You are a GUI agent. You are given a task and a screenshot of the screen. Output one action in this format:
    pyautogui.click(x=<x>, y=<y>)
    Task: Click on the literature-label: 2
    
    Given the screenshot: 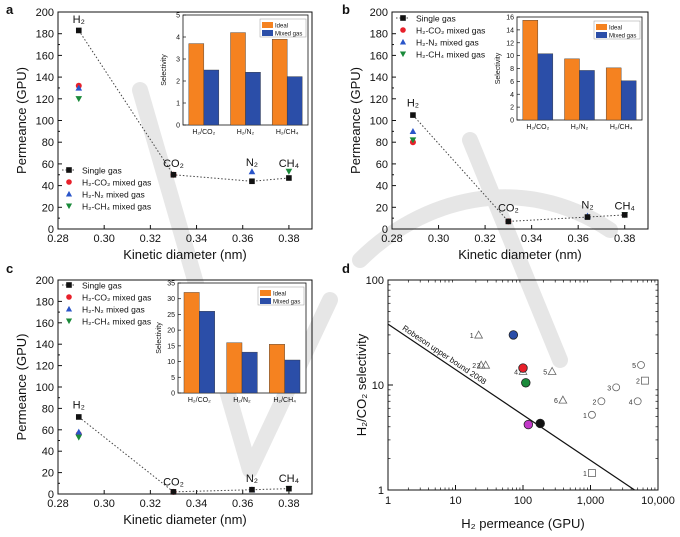 What is the action you would take?
    pyautogui.click(x=474, y=366)
    